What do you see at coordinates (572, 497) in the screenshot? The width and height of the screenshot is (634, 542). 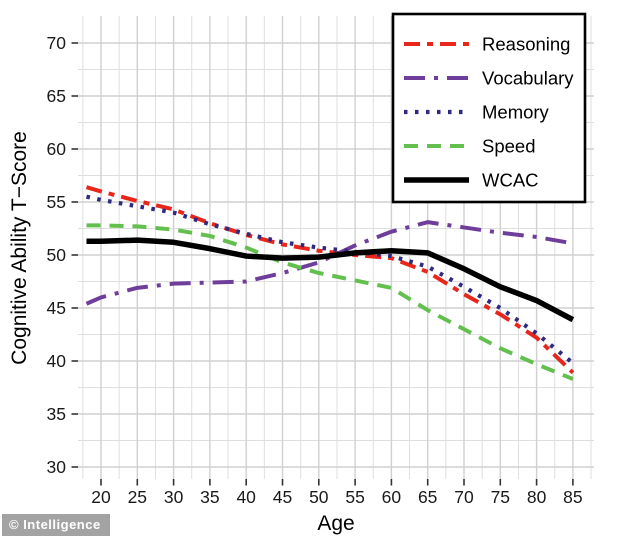 I see `x-tick-label: 85` at bounding box center [572, 497].